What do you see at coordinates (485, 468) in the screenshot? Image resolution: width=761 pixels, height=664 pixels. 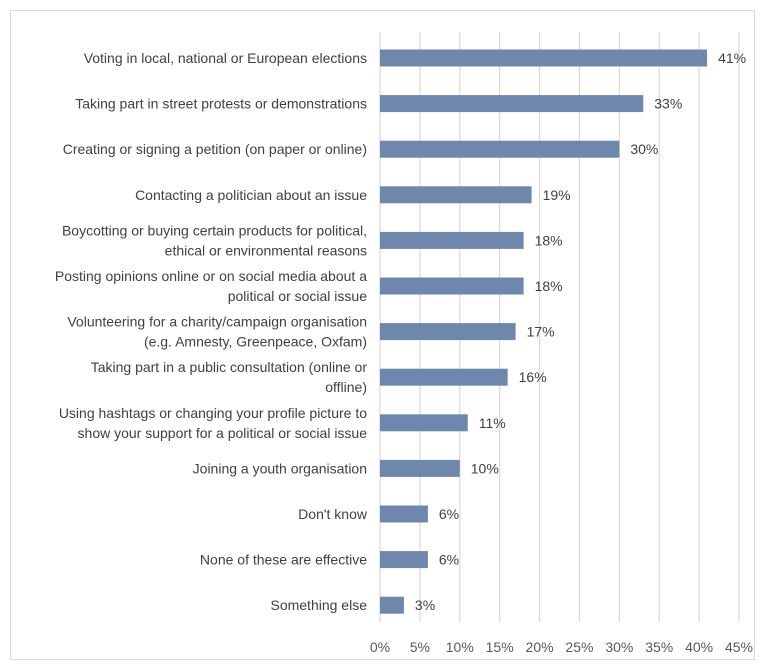 I see `data-label: 10%` at bounding box center [485, 468].